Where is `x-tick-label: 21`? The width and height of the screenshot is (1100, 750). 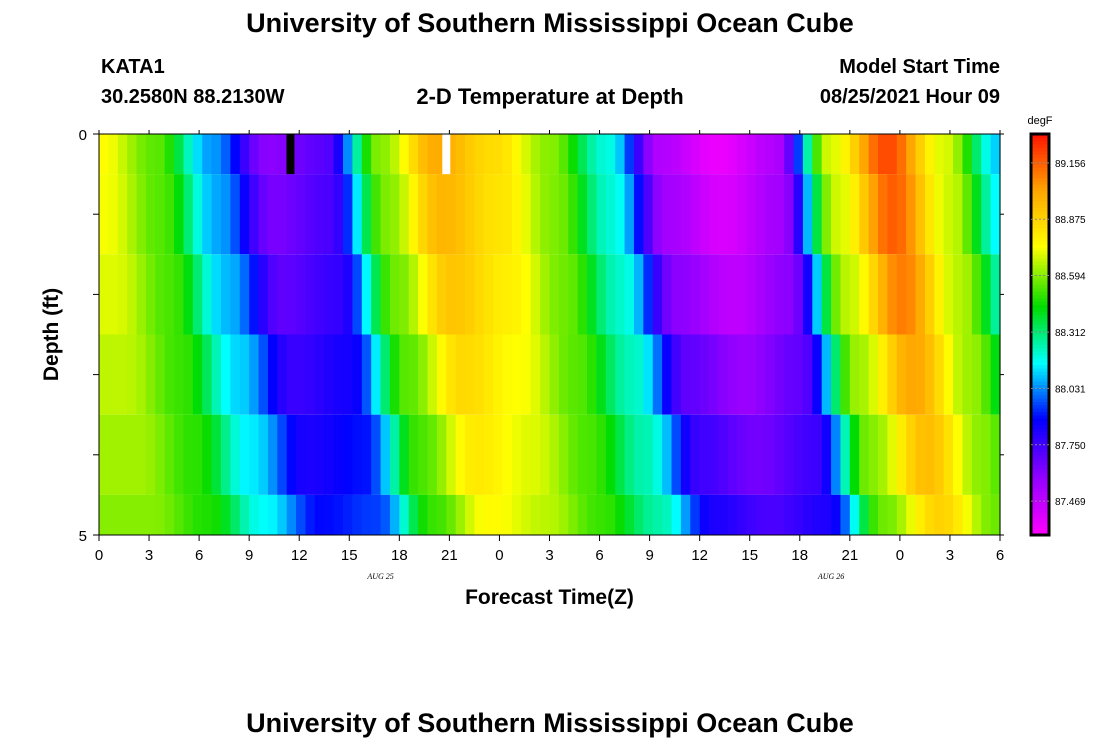 x-tick-label: 21 is located at coordinates (849, 555).